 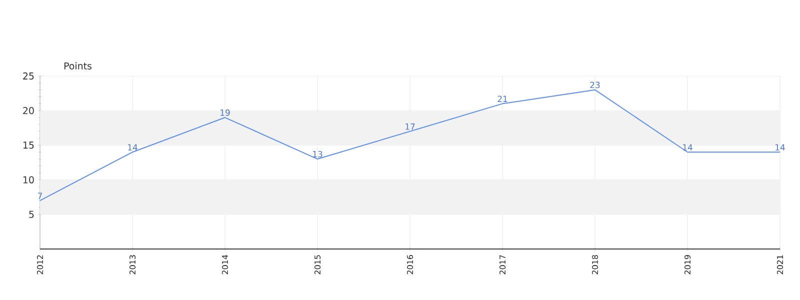 What do you see at coordinates (40, 195) in the screenshot?
I see `data-label: 7` at bounding box center [40, 195].